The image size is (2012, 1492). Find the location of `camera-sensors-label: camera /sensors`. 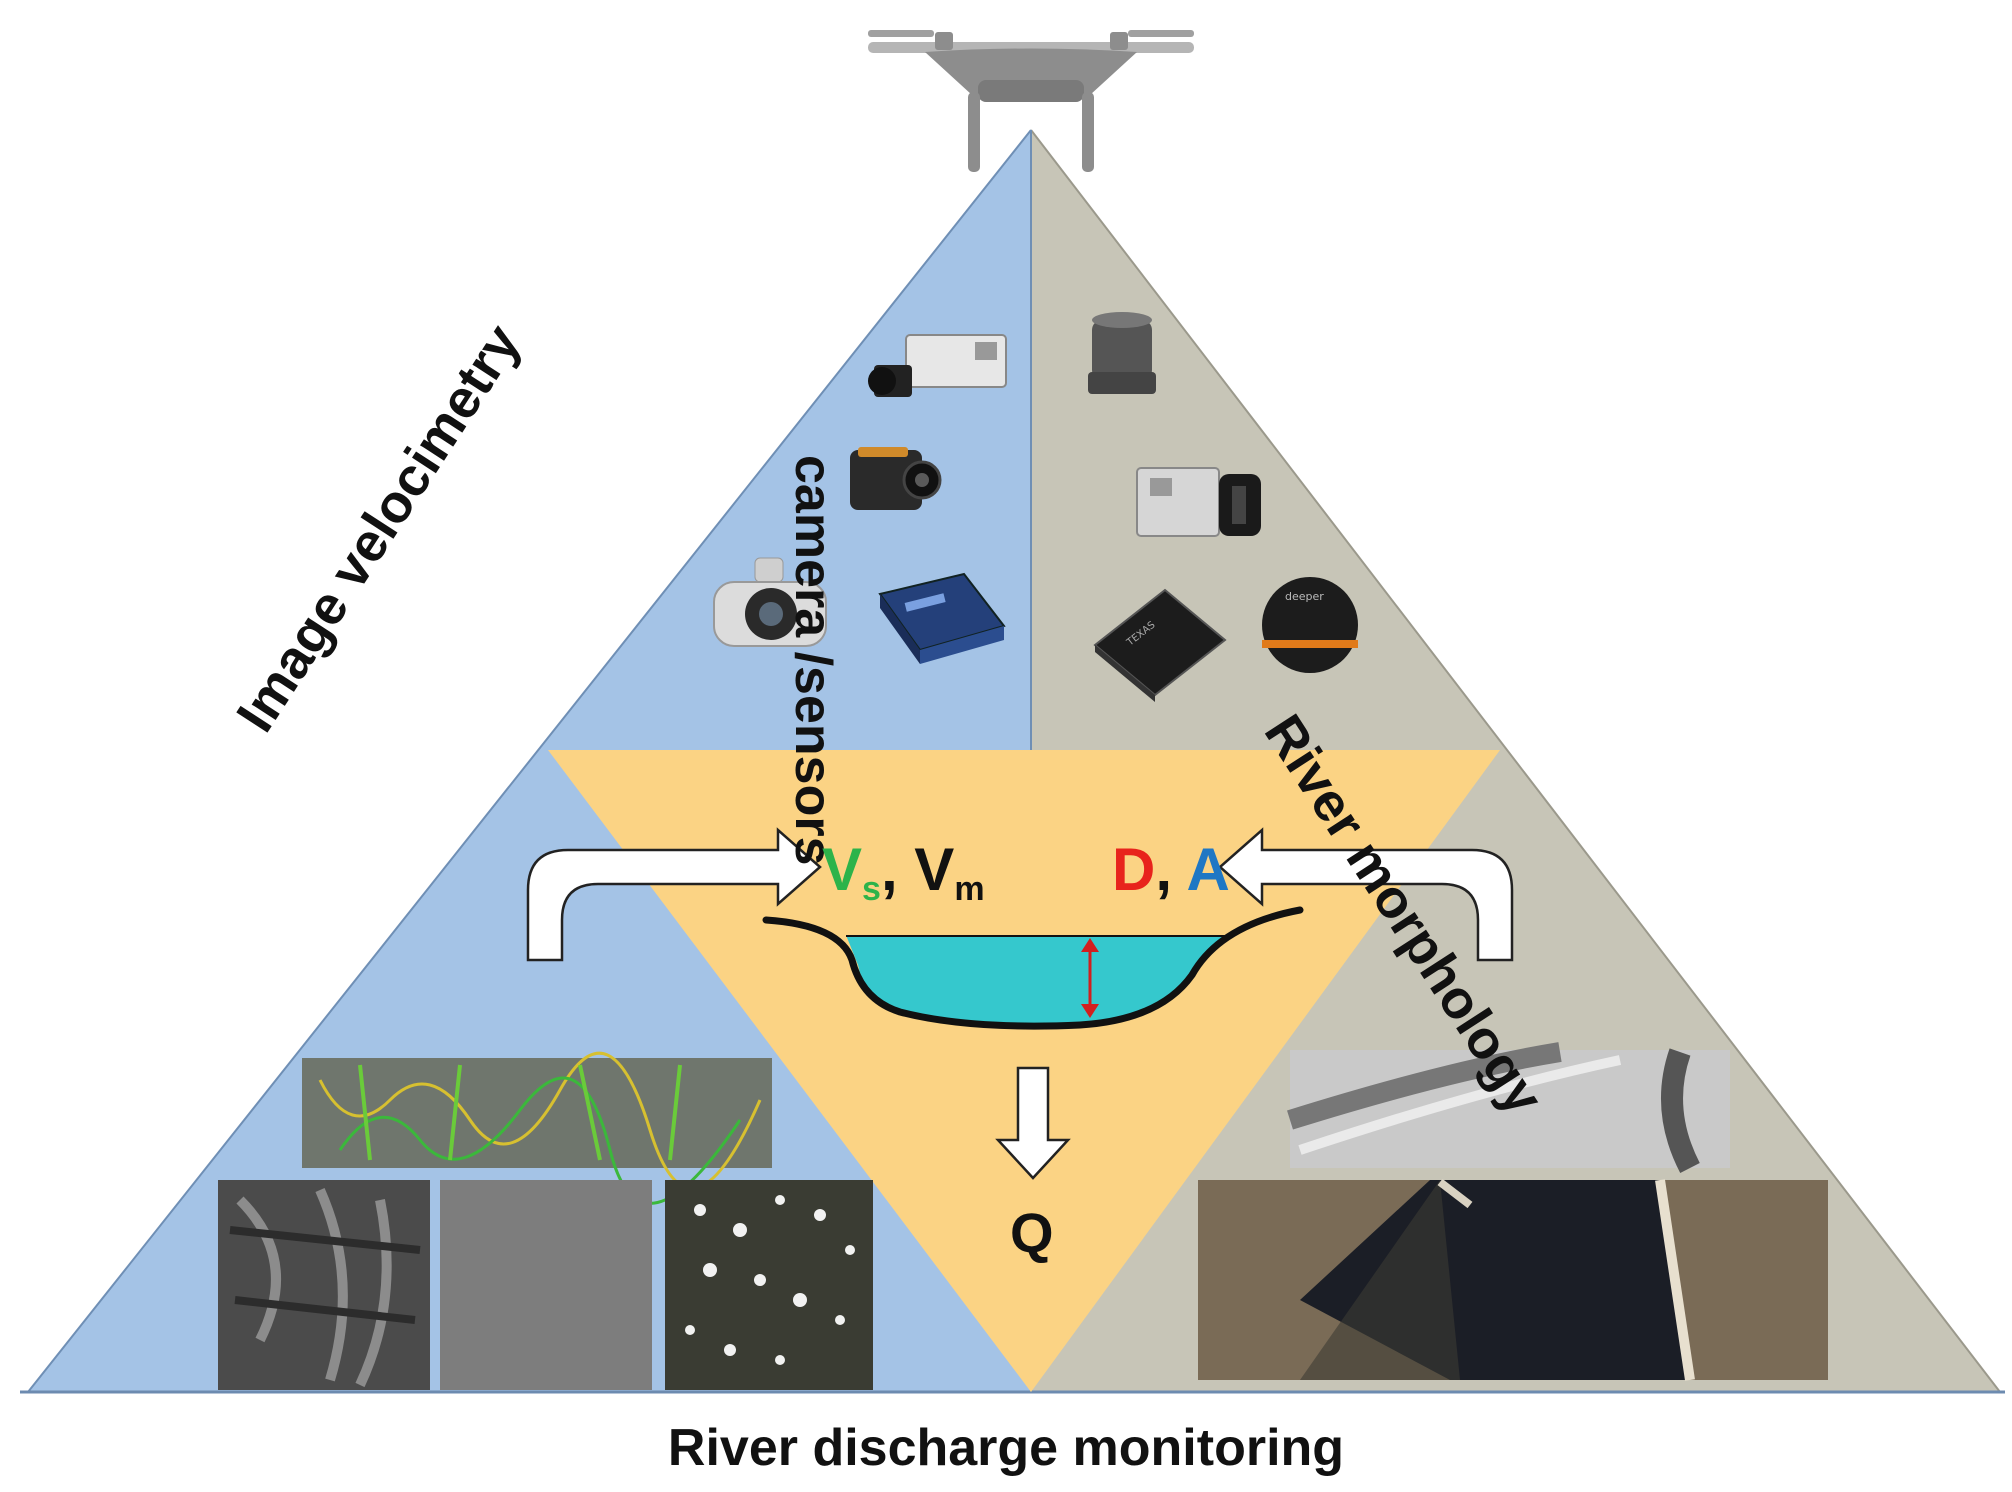

camera-sensors-label: camera /sensors is located at coordinates (812, 660).